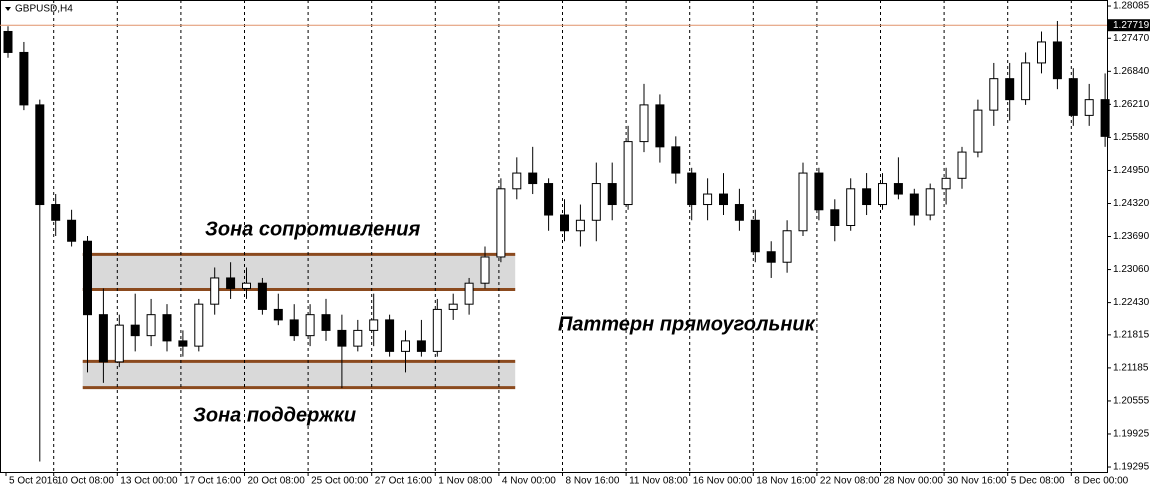  I want to click on y-tick-label: 1.20555, so click(1131, 401).